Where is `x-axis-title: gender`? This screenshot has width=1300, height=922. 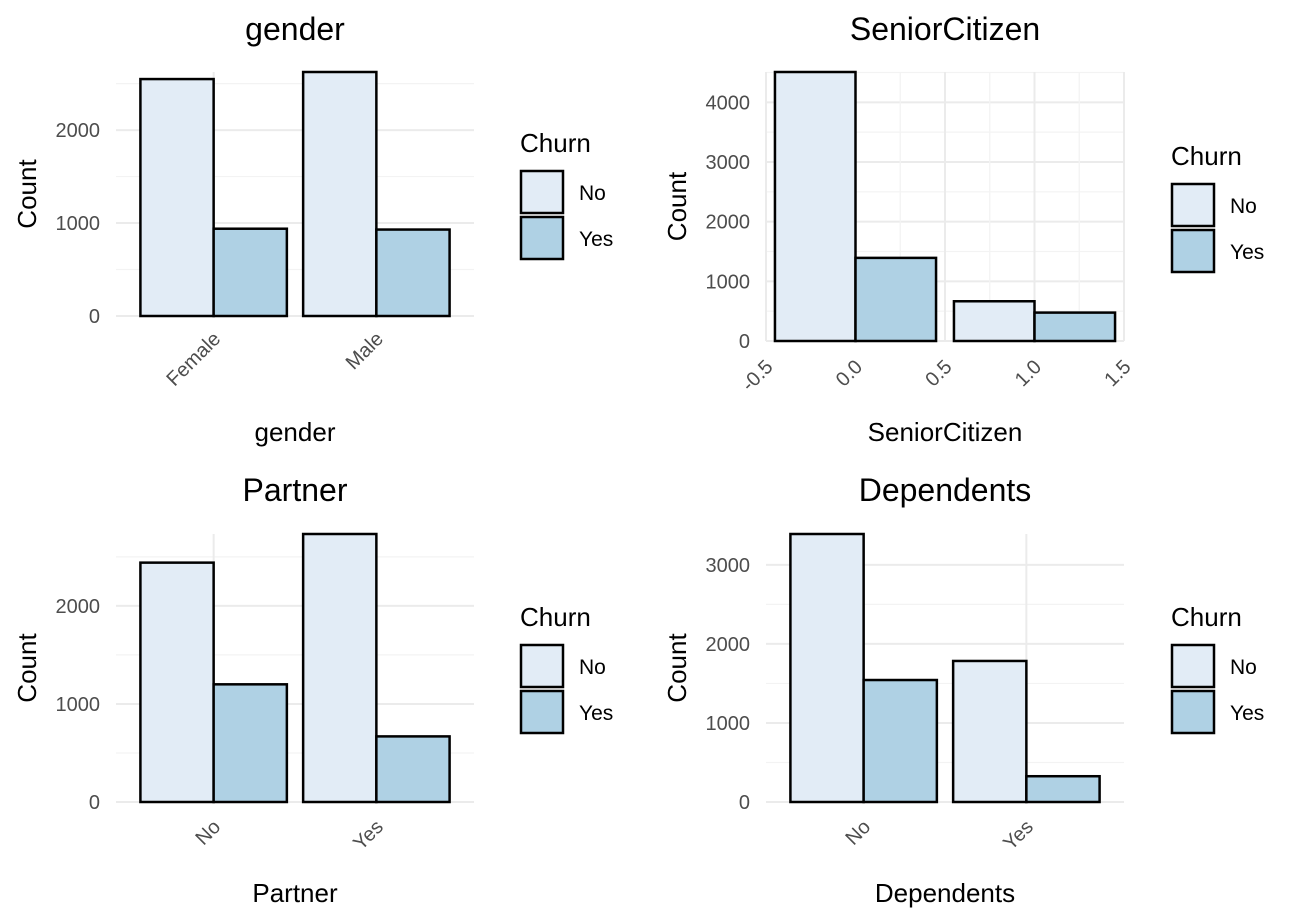
x-axis-title: gender is located at coordinates (295, 432).